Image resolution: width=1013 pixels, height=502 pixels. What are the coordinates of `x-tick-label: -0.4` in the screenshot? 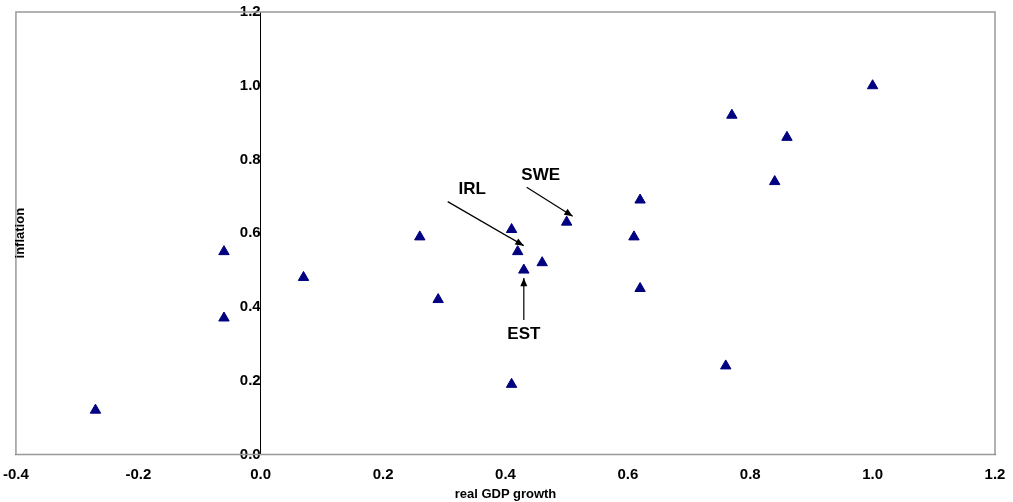 It's located at (16, 473).